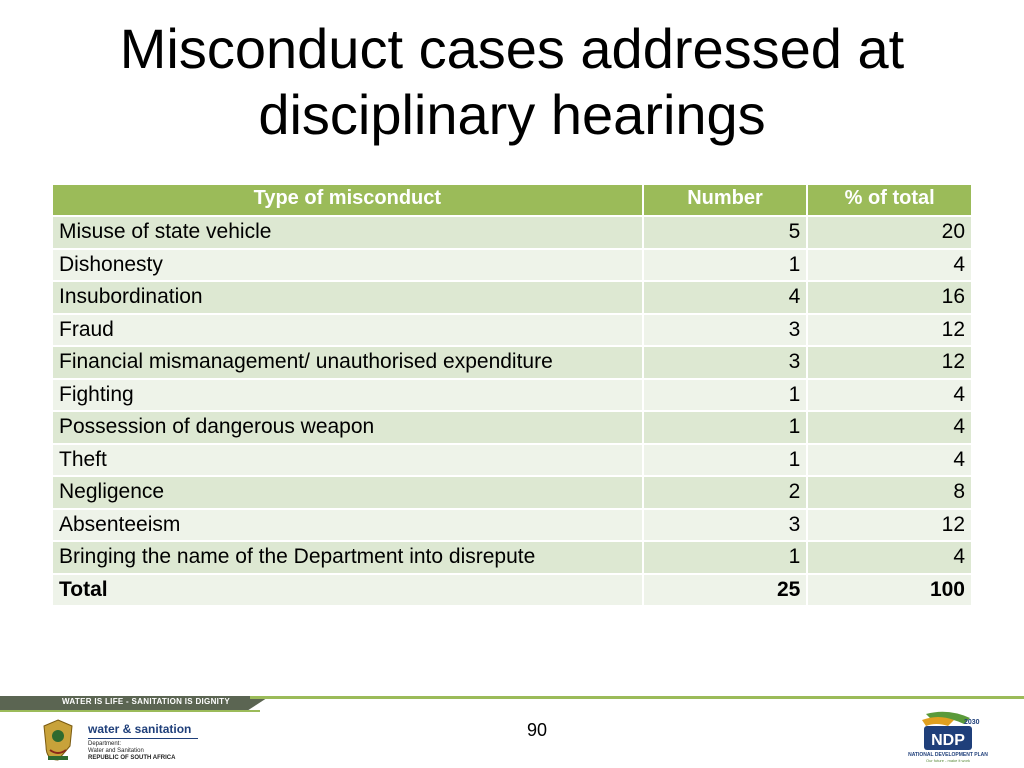 This screenshot has width=1024, height=768. Describe the element at coordinates (725, 232) in the screenshot. I see `cell-number: 5` at that location.